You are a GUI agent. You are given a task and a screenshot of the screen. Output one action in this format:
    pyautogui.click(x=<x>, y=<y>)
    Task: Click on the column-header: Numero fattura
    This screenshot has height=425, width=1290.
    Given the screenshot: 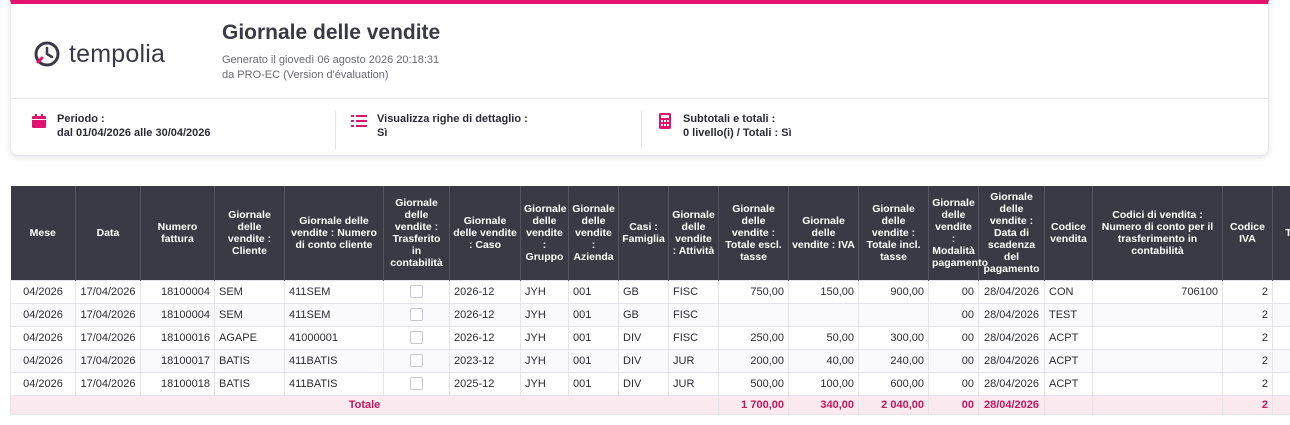 What is the action you would take?
    pyautogui.click(x=177, y=233)
    